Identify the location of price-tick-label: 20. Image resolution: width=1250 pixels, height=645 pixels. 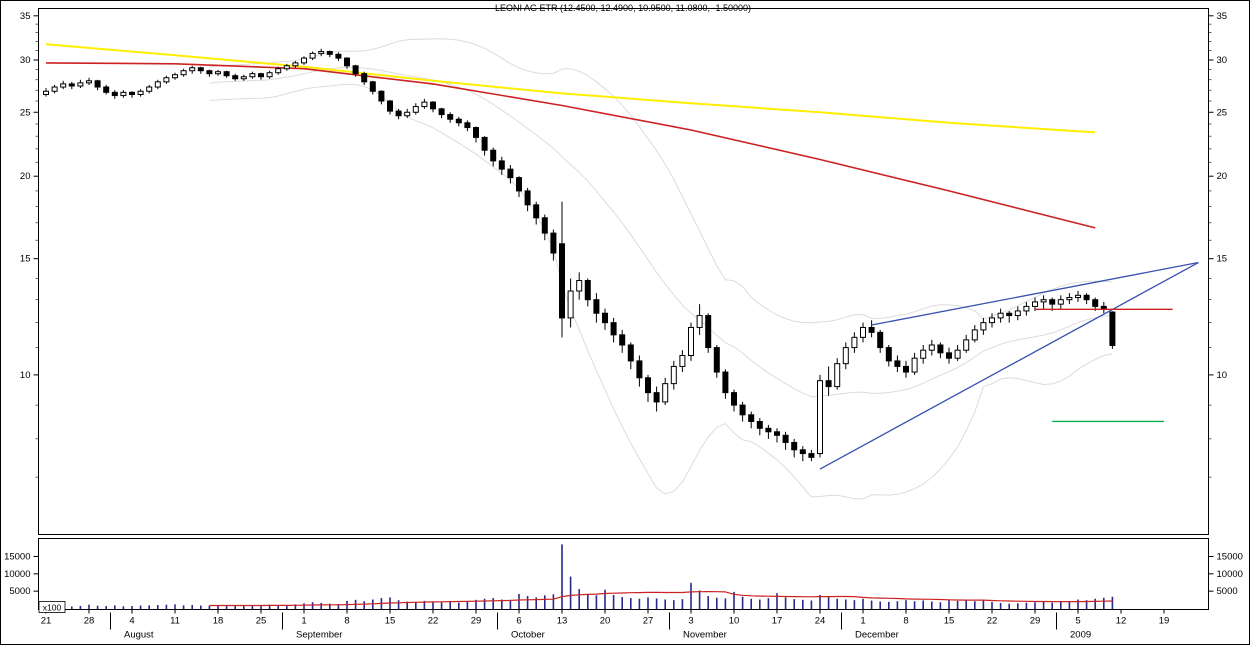
(25, 176).